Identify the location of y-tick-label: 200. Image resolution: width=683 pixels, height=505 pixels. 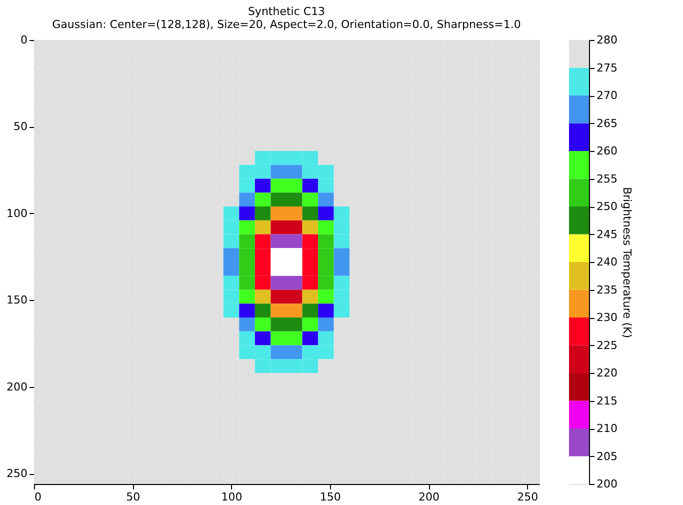
(17, 387).